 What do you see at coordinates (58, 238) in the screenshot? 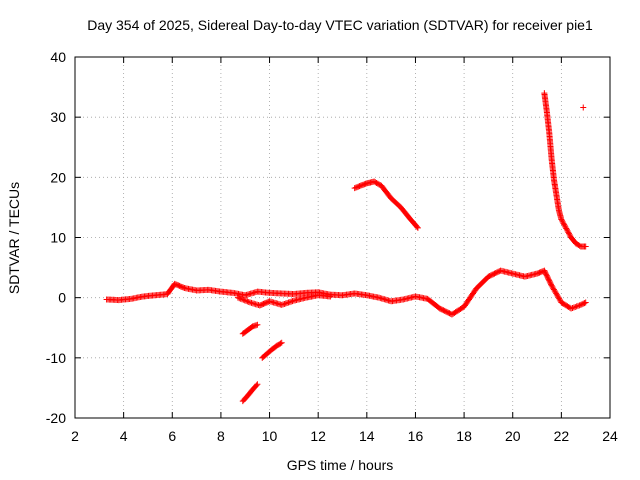
I see `y-tick-label: 10` at bounding box center [58, 238].